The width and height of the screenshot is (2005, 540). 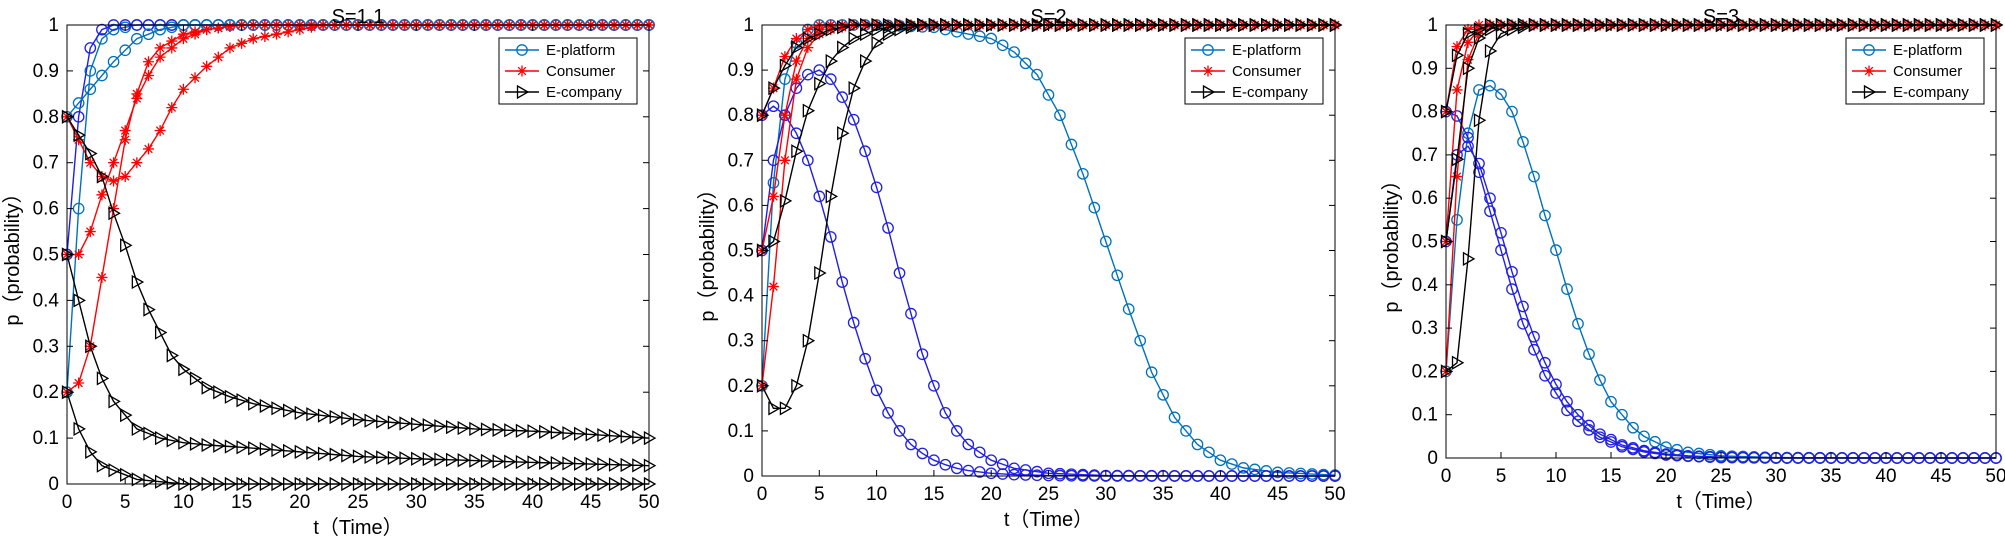 What do you see at coordinates (648, 502) in the screenshot?
I see `x-tick-label: 50` at bounding box center [648, 502].